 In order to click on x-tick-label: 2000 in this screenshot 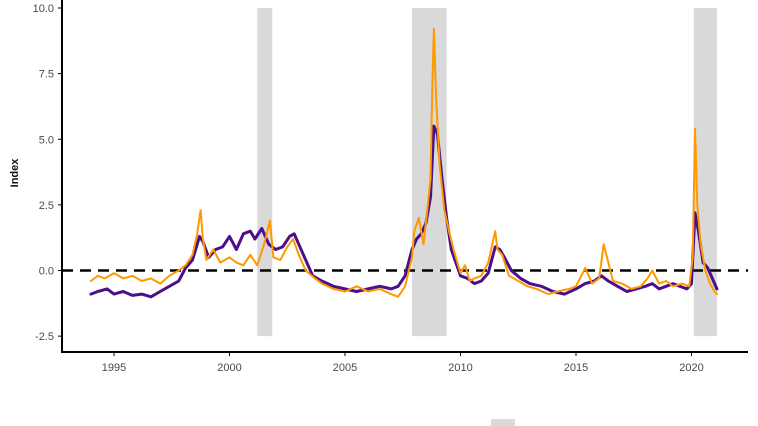, I will do `click(229, 368)`.